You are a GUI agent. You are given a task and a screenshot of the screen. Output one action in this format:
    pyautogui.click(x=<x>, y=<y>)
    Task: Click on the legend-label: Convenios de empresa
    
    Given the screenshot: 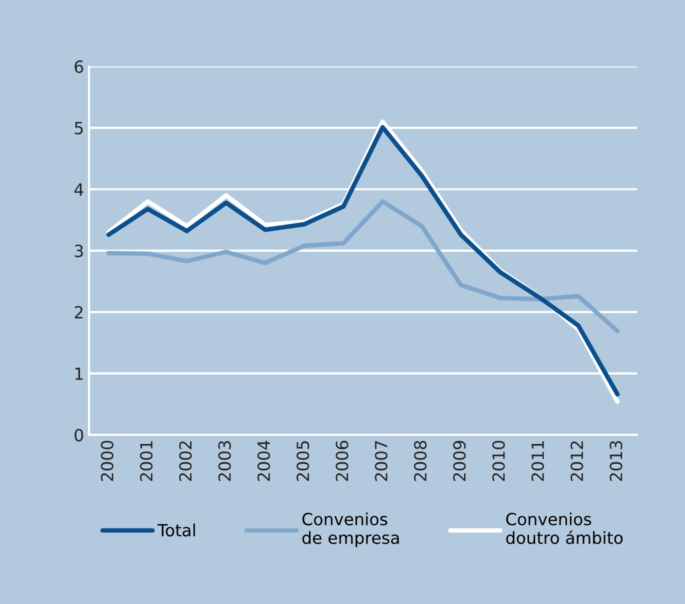 What is the action you would take?
    pyautogui.click(x=350, y=530)
    